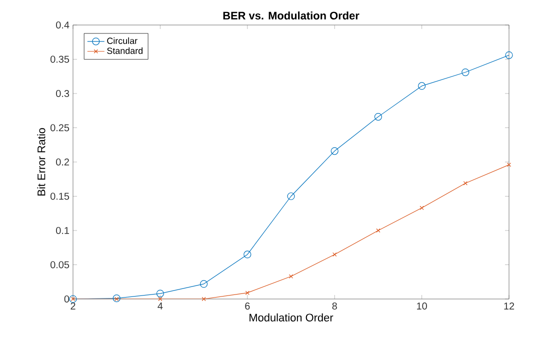  I want to click on y-tick-label: 0.25, so click(60, 128).